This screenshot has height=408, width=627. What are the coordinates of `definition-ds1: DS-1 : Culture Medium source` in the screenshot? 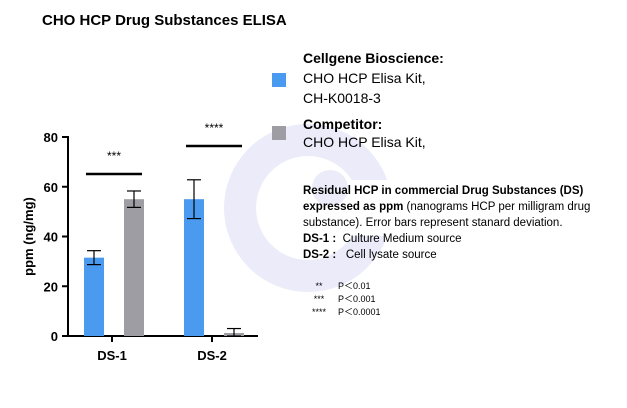 It's located at (463, 239).